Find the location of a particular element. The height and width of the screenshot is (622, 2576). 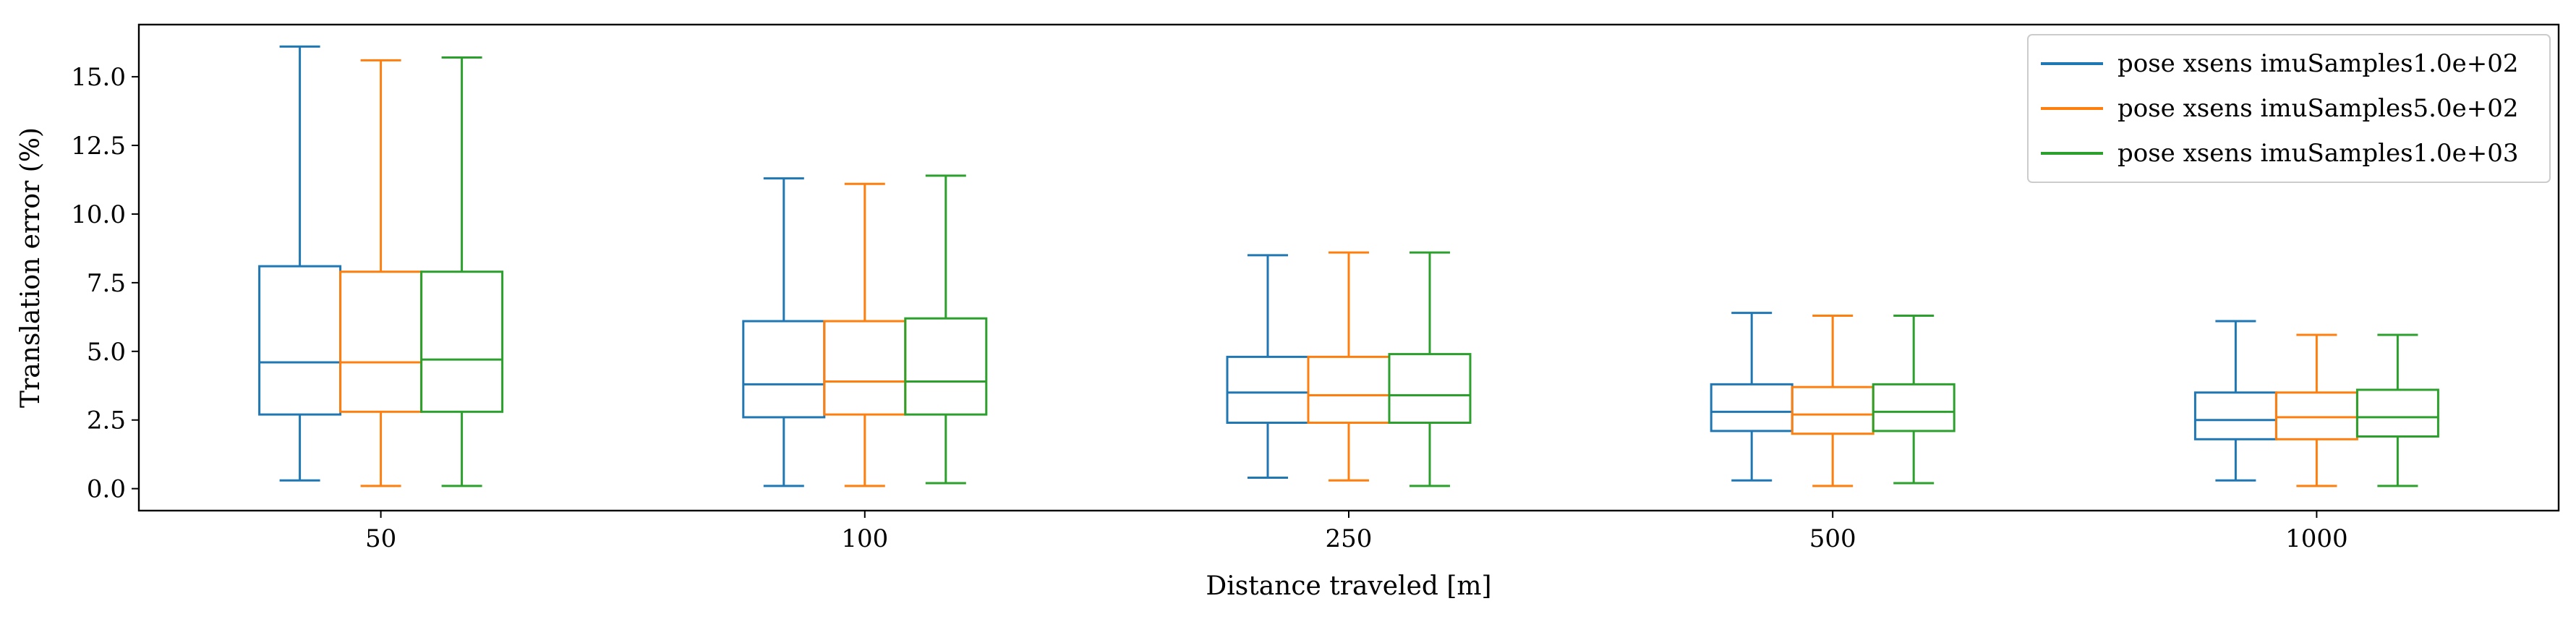

y-axis-label: Translation error (%) is located at coordinates (31, 267).